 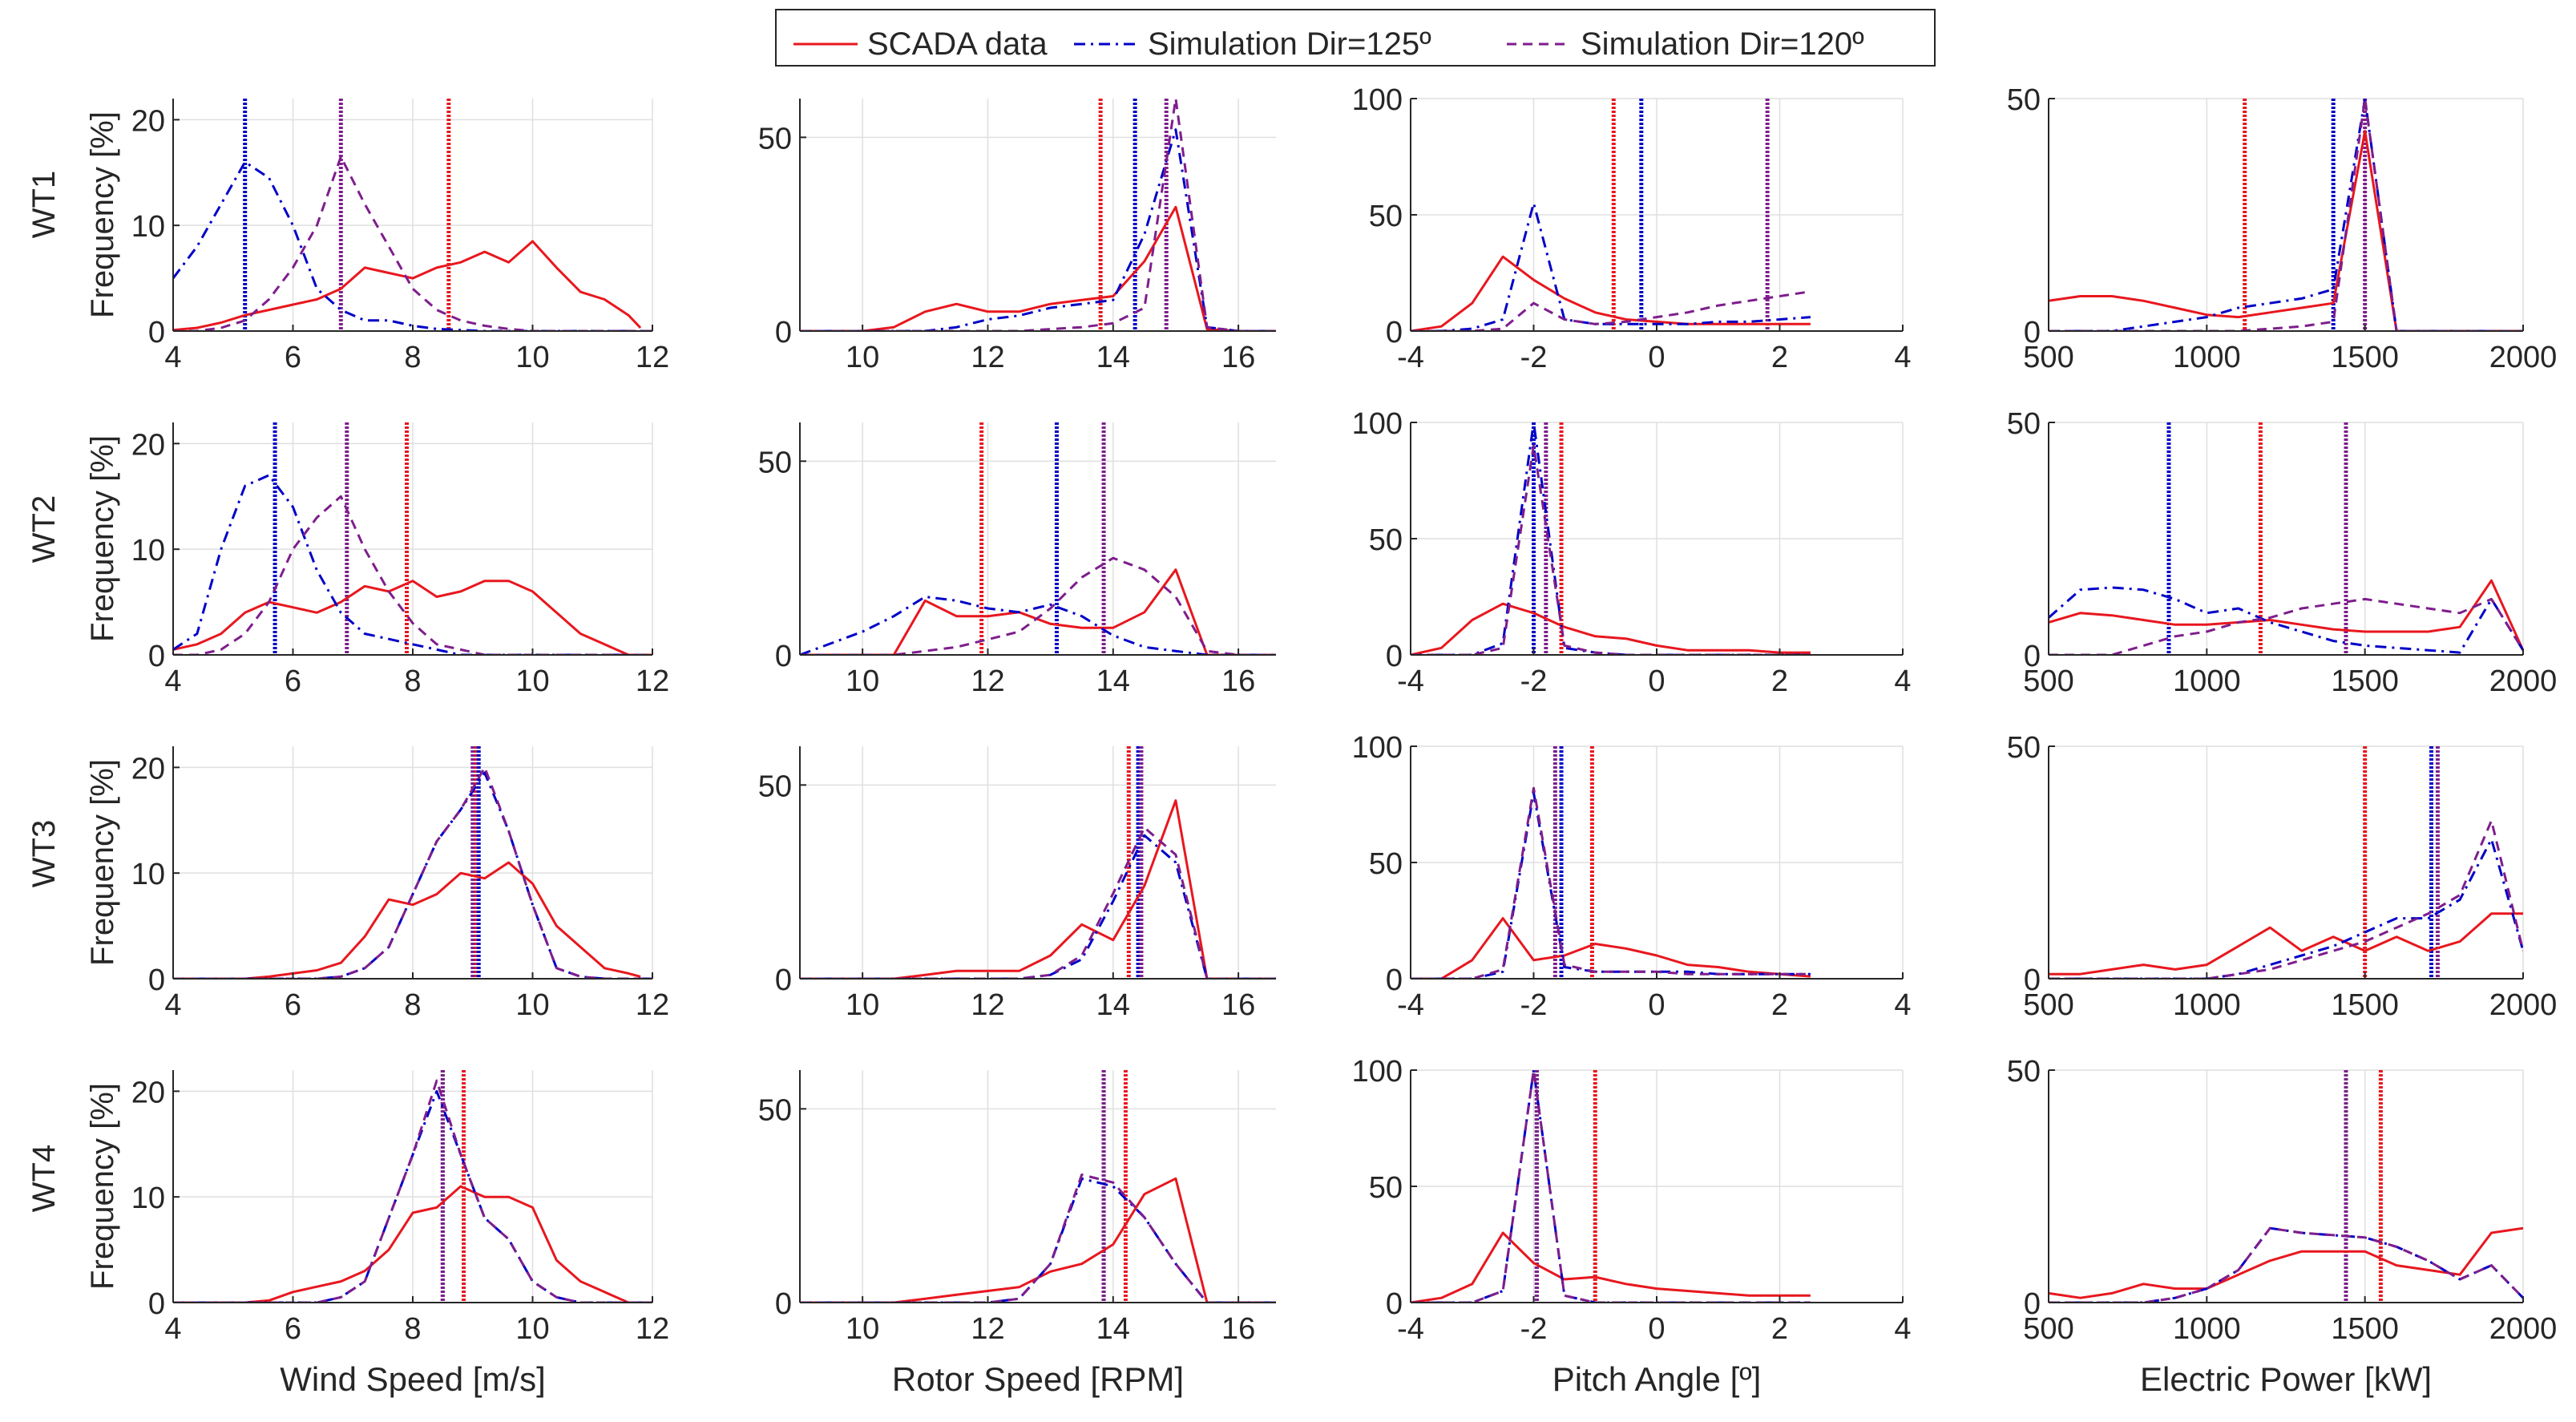 What do you see at coordinates (44, 691) in the screenshot?
I see `row-labels: WT1 WT2 WT3 WT4` at bounding box center [44, 691].